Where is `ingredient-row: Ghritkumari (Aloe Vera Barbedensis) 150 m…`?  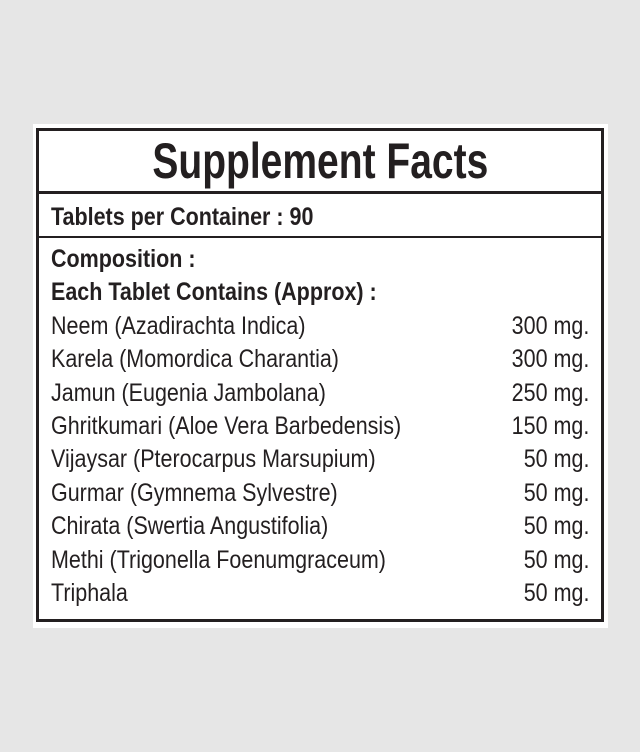
ingredient-row: Ghritkumari (Aloe Vera Barbedensis) 150 m… is located at coordinates (320, 426).